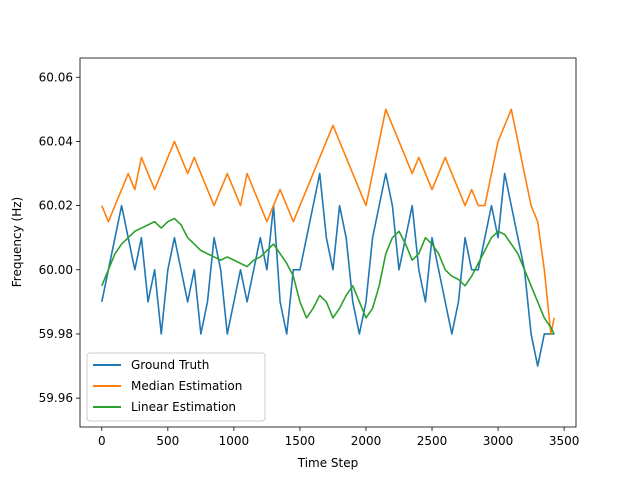  I want to click on y-axis-label: Frequency (Hz), so click(17, 242).